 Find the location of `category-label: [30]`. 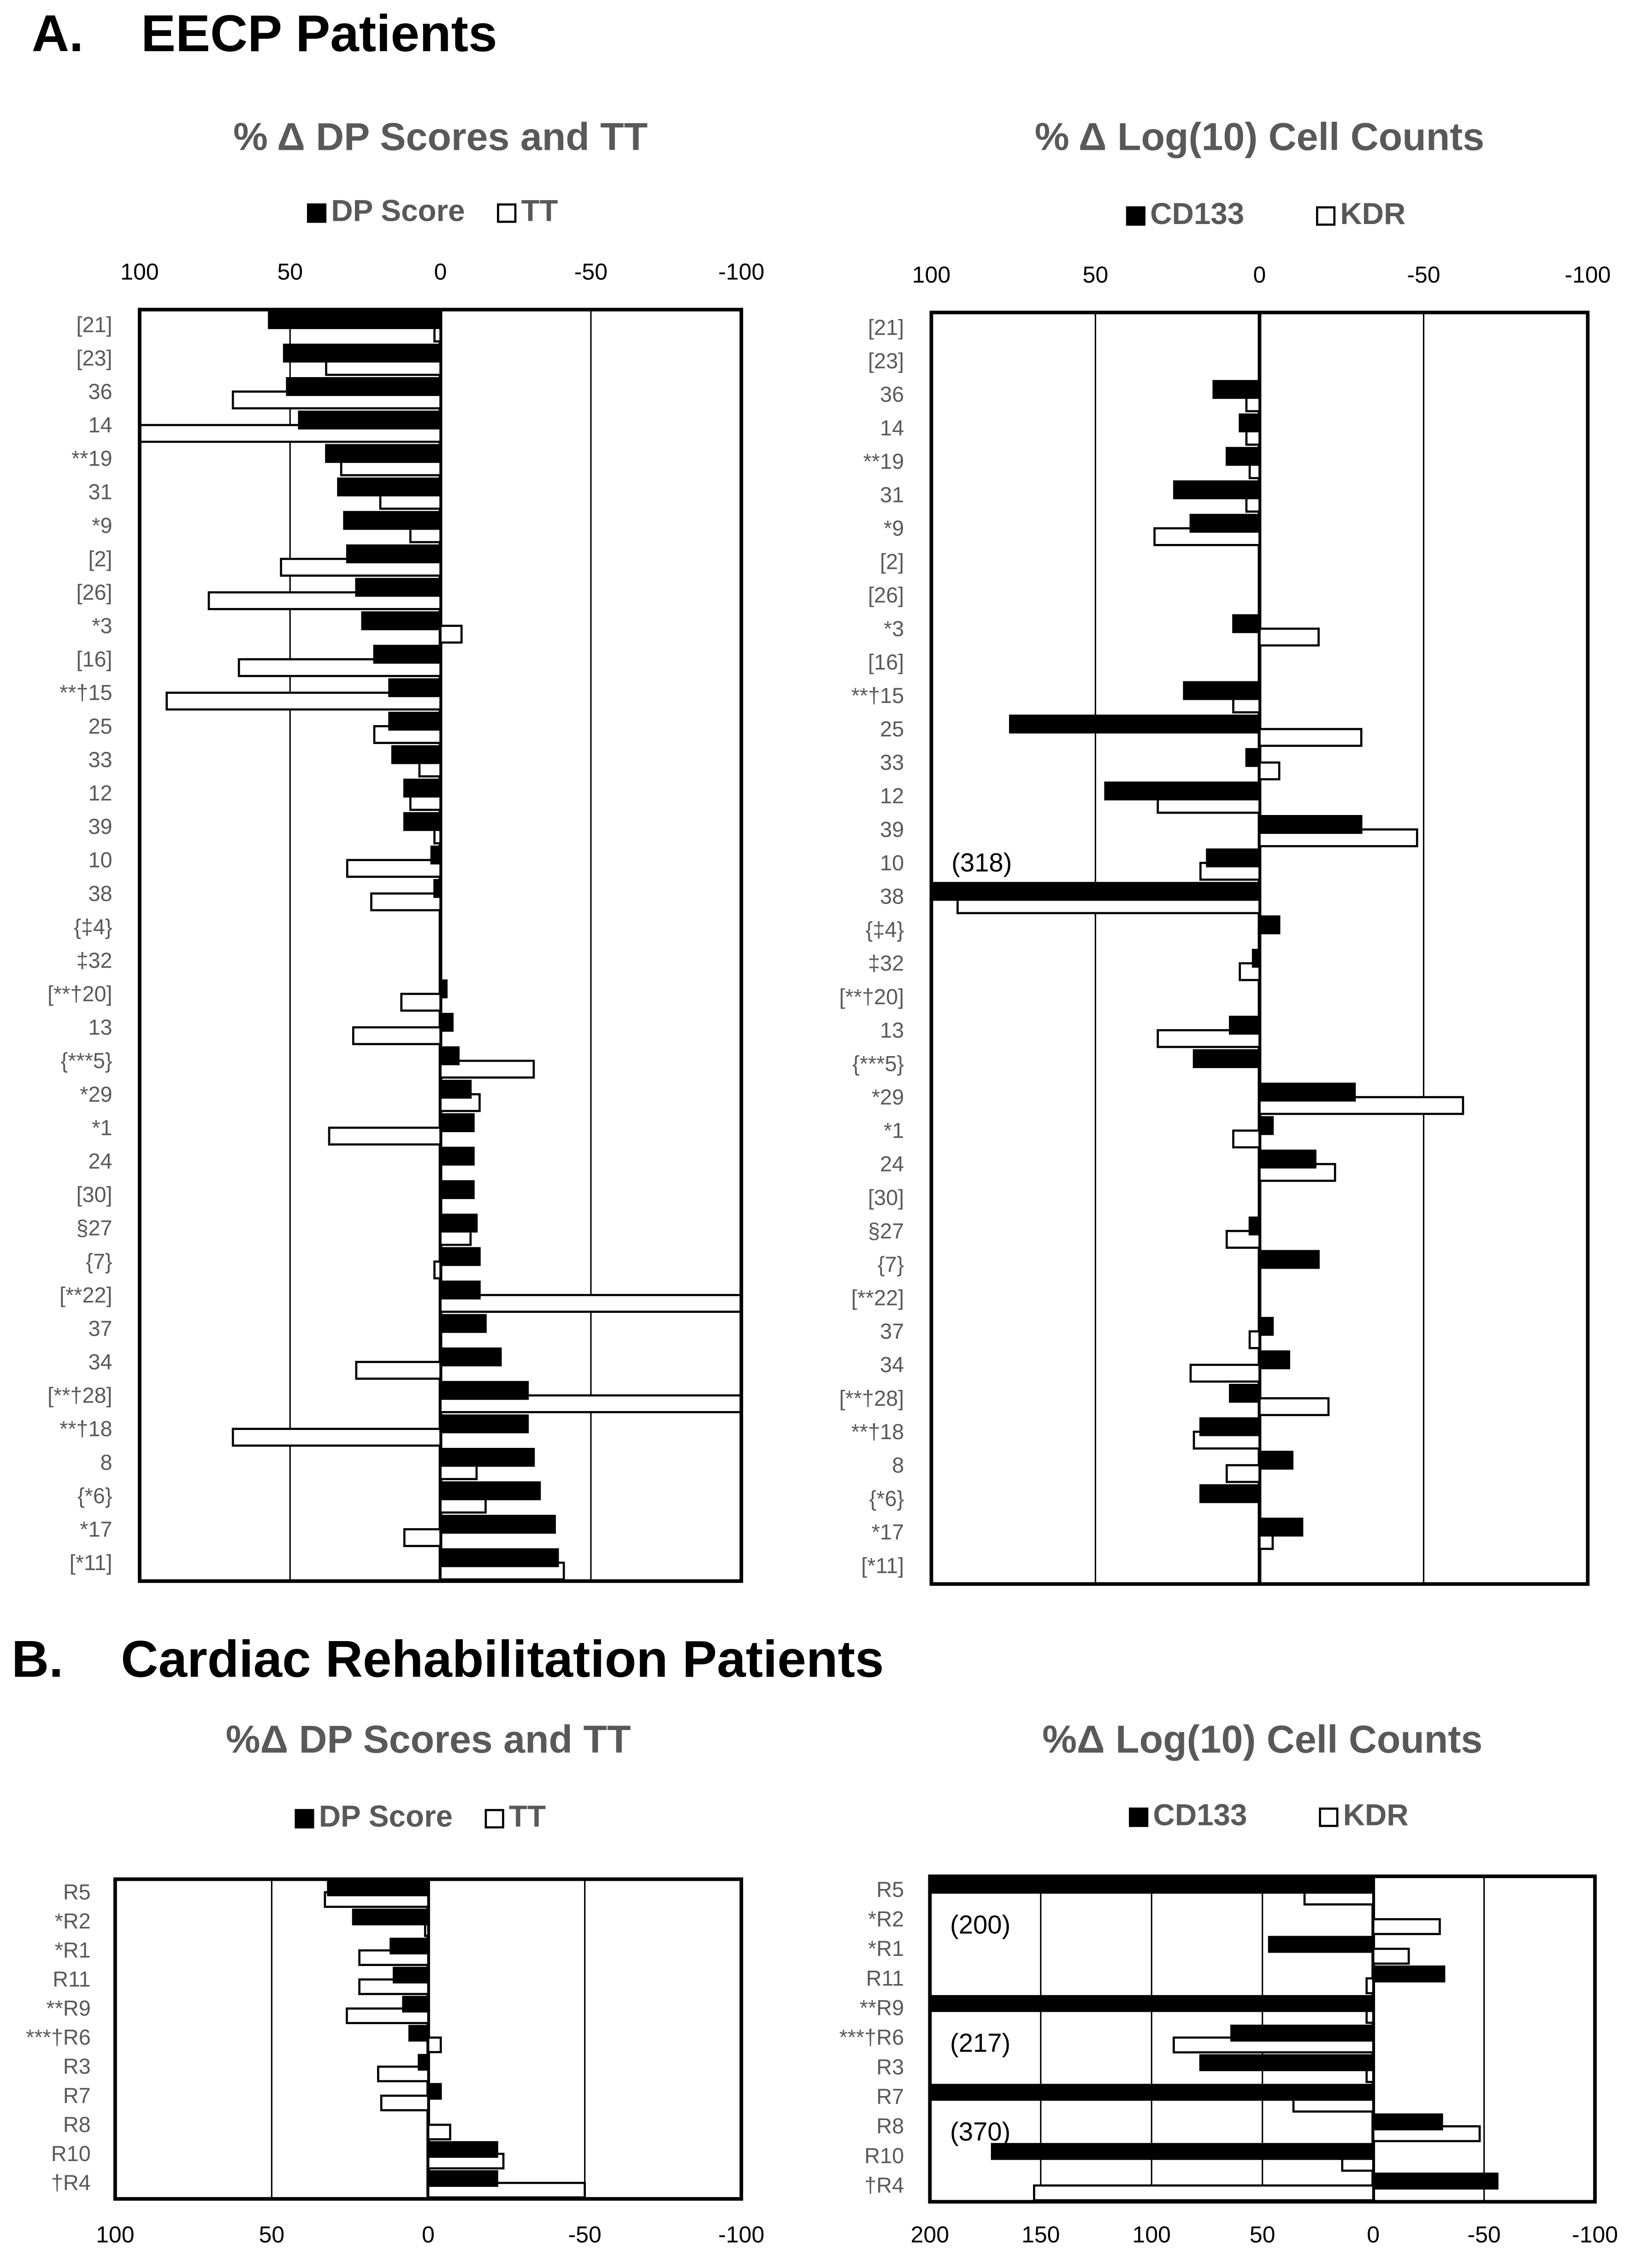

category-label: [30] is located at coordinates (886, 1198).